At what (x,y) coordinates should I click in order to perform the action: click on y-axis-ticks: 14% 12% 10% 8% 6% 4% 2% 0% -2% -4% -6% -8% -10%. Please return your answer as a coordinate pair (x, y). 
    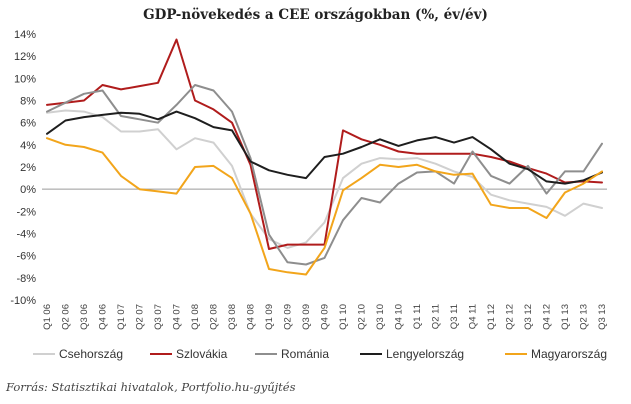
    Looking at the image, I should click on (23, 168).